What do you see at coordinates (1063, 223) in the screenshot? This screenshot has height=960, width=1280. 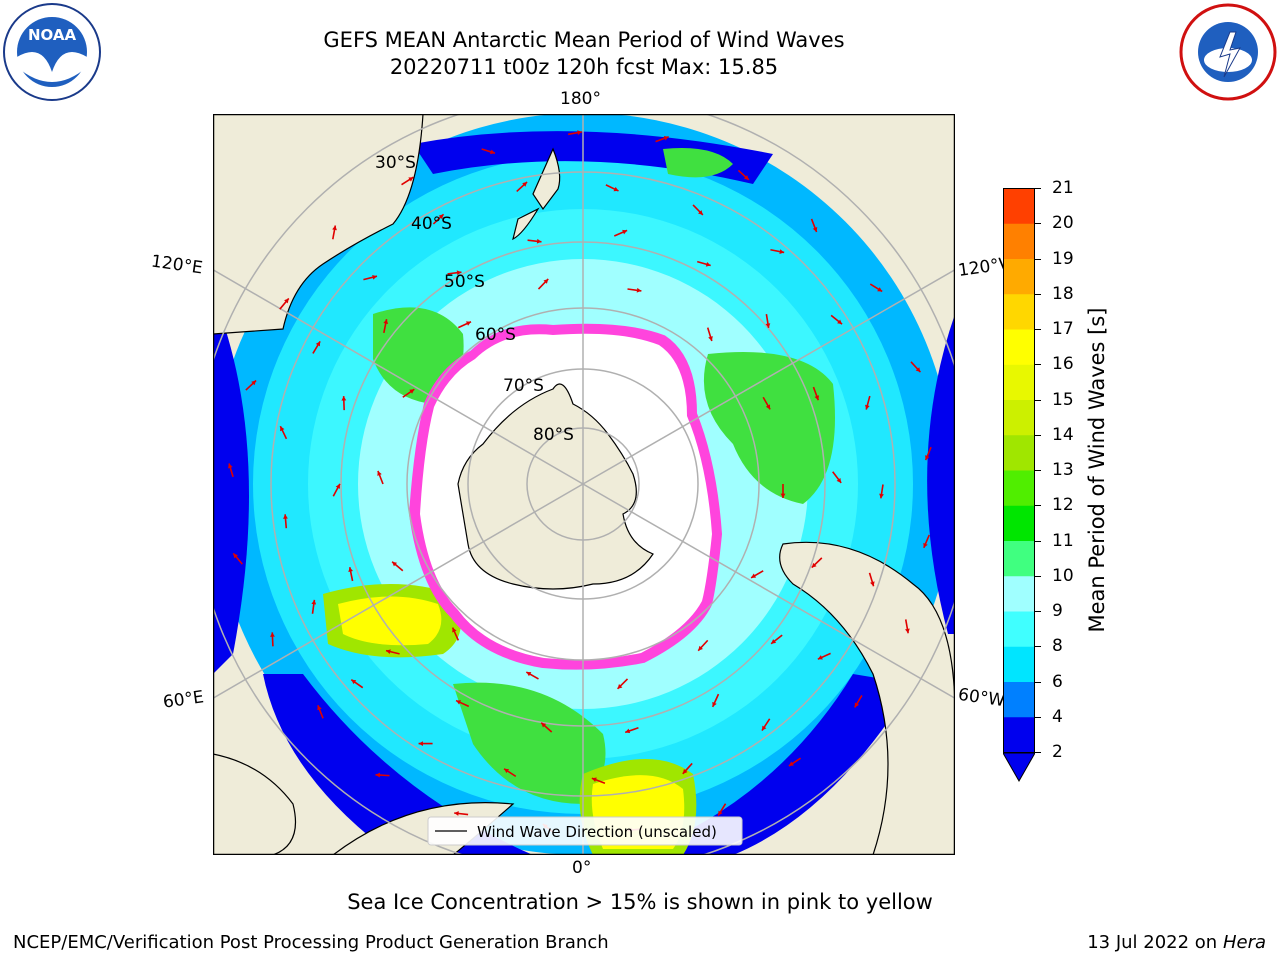 I see `colorbar-tick-label: 20` at bounding box center [1063, 223].